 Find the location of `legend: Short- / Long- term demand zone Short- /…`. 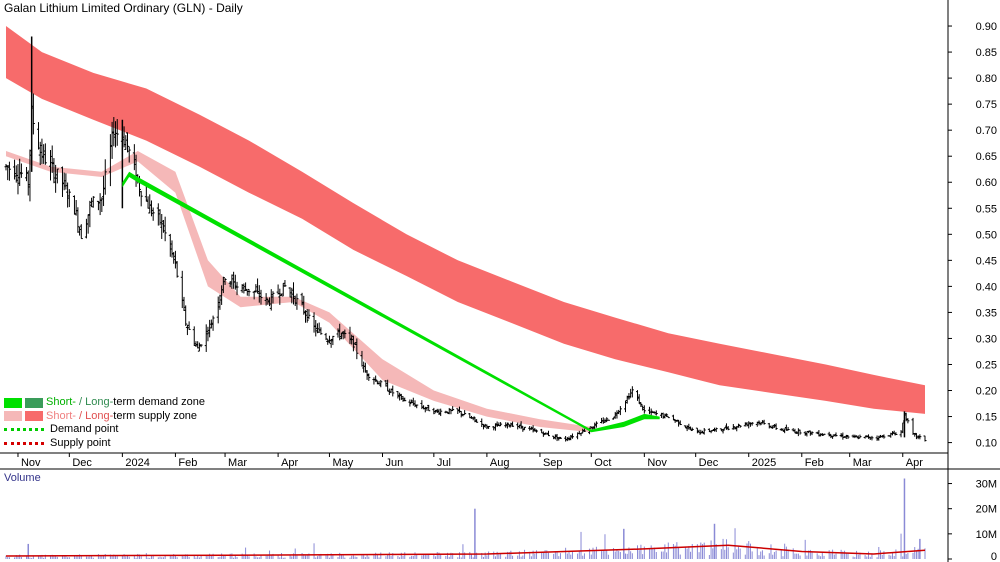

legend: Short- / Long- term demand zone Short- /… is located at coordinates (104, 423).